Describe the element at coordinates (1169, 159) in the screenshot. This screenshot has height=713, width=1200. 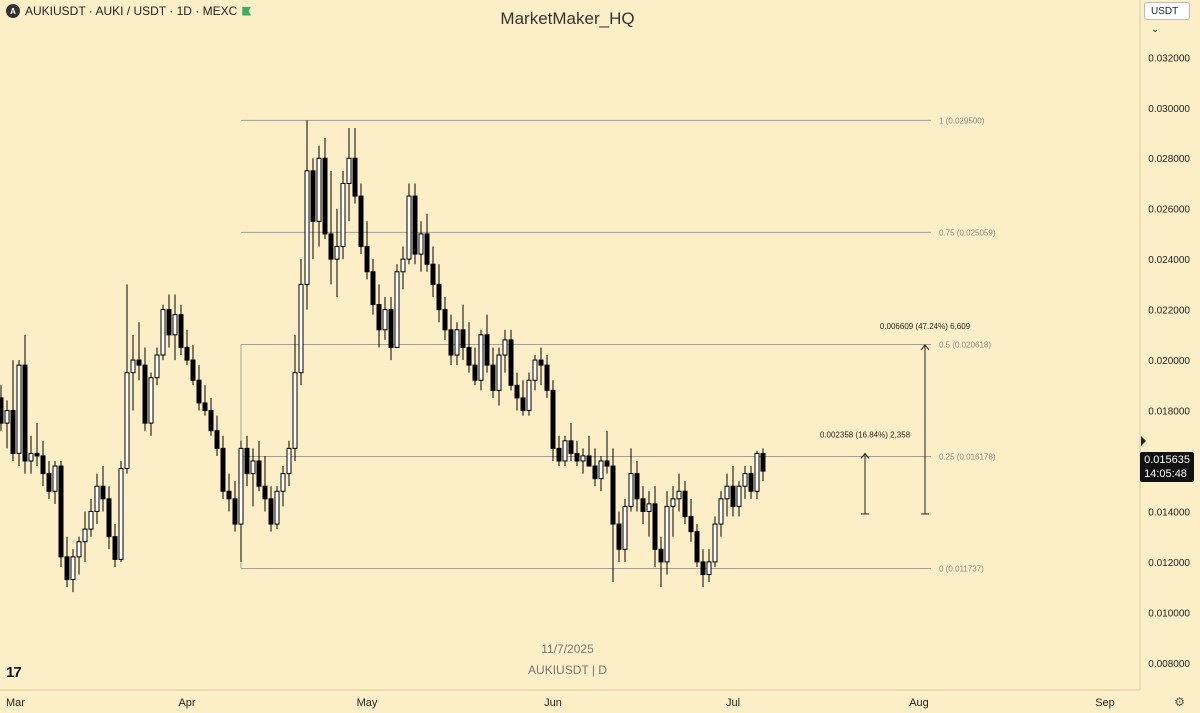
I see `y-tick-label: 0.028000` at that location.